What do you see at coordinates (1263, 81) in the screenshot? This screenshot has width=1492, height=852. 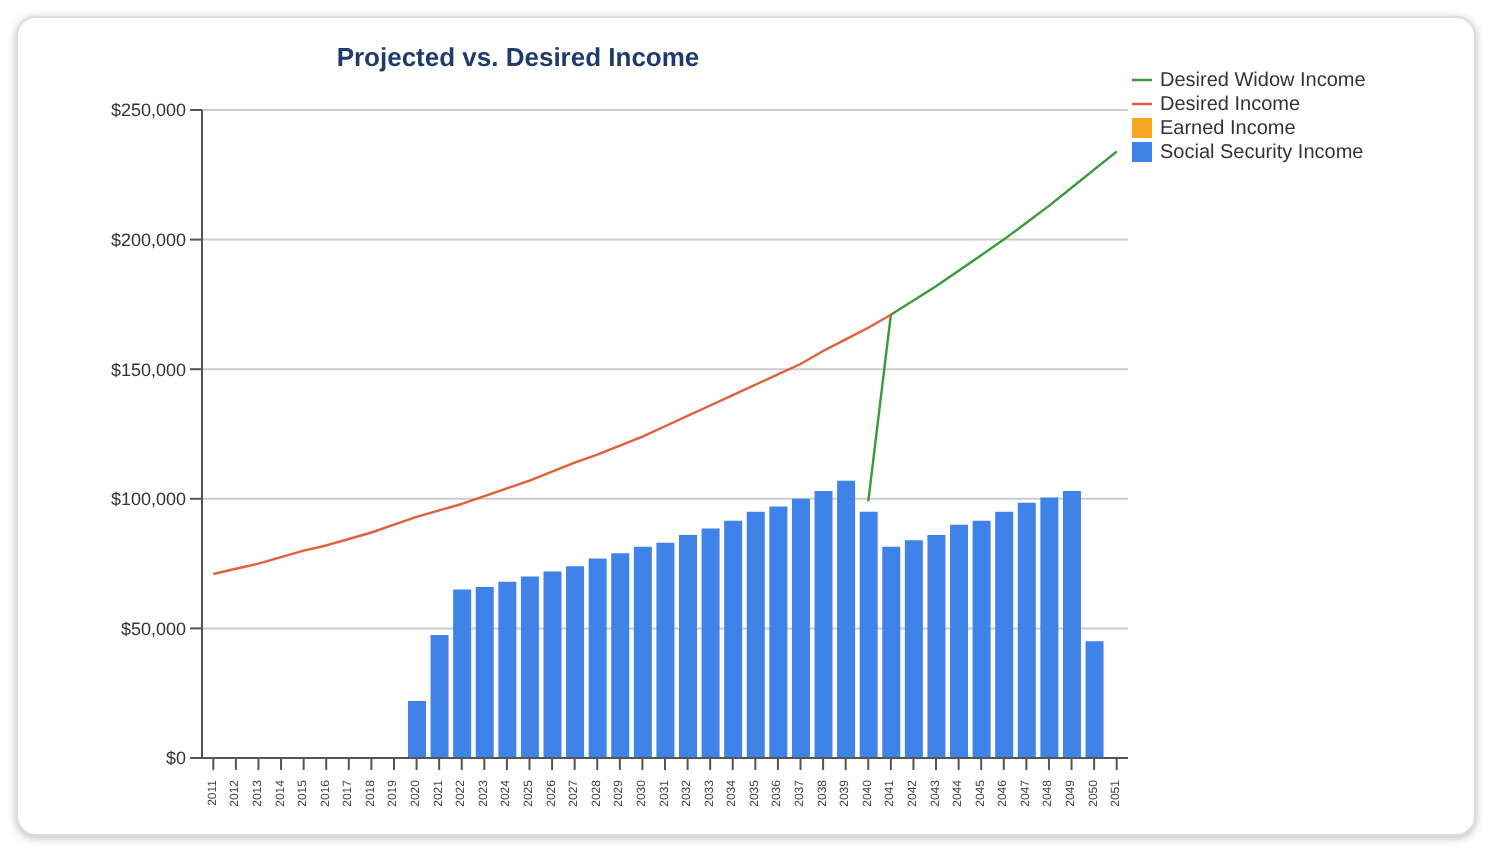 I see `legend-label: Desired Widow Income` at bounding box center [1263, 81].